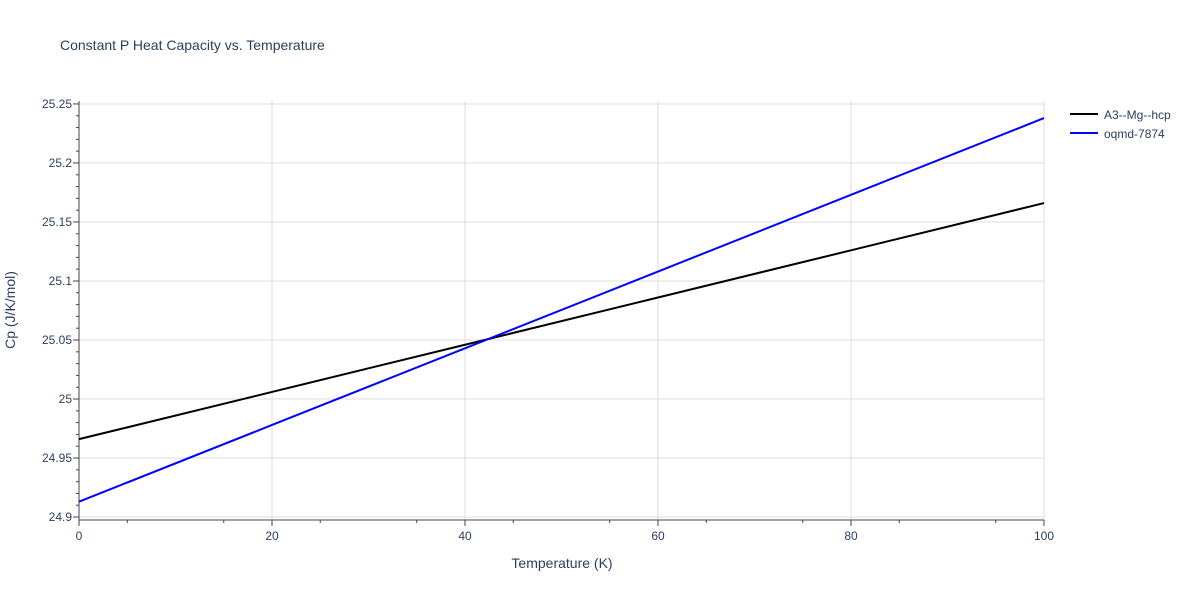  What do you see at coordinates (57, 340) in the screenshot?
I see `y-tick-label: 25.05` at bounding box center [57, 340].